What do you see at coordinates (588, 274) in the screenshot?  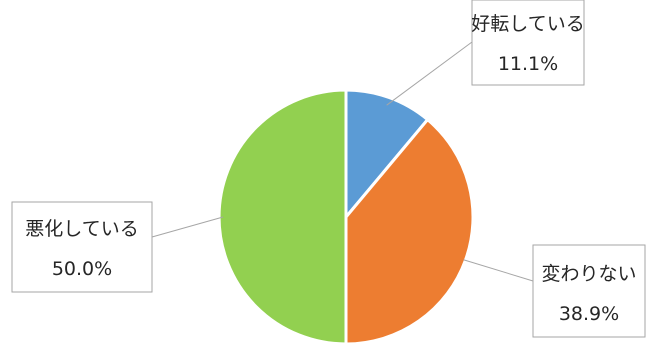 I see `slice-1-category-label: 変わりない` at bounding box center [588, 274].